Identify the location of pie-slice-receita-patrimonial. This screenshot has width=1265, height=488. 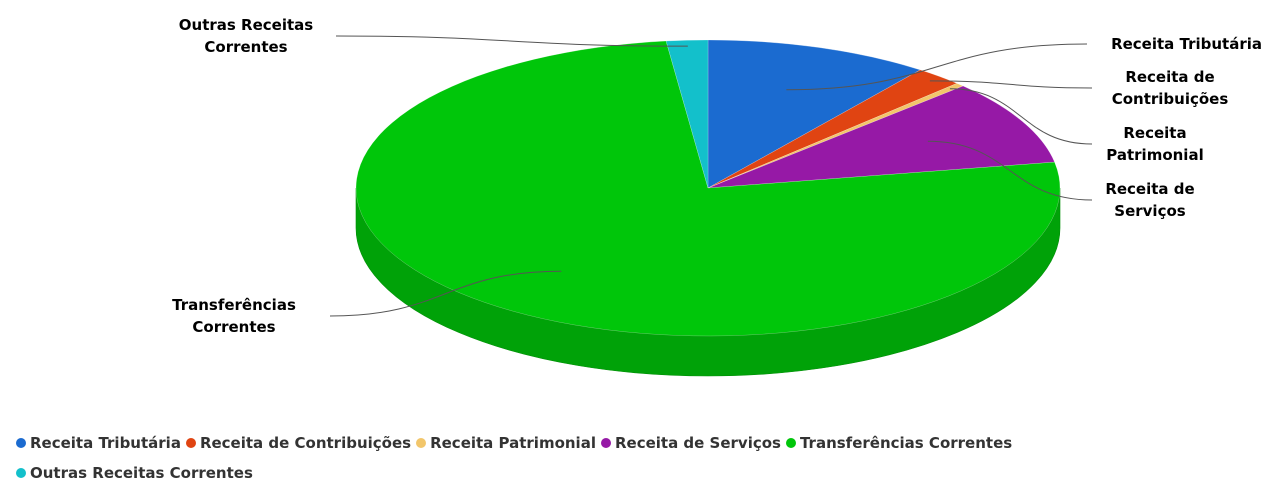
(835, 136).